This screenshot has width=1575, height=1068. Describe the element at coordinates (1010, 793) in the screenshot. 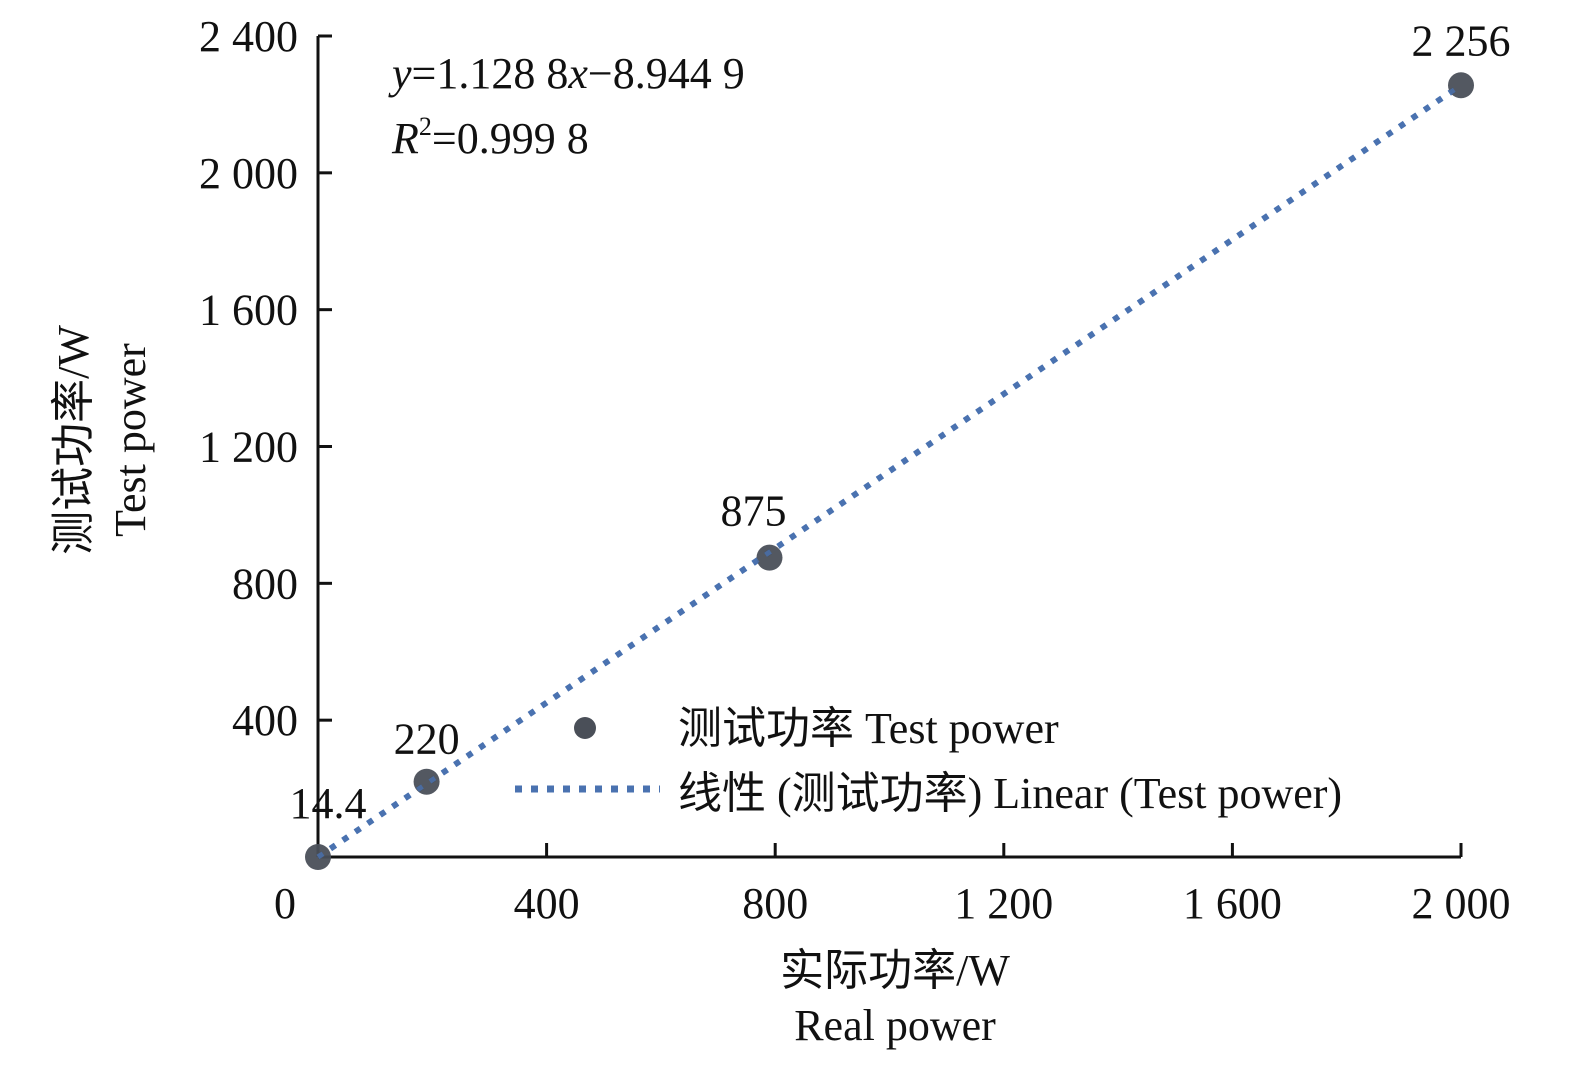

I see `legend-label-linear: 线性 (测试功率) Linear (Test power)` at that location.